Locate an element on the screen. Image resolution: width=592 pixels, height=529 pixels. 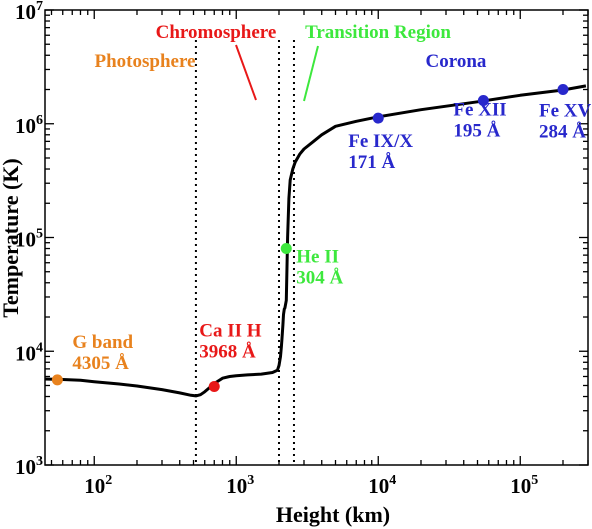
region-label: Chromosphere is located at coordinates (216, 32).